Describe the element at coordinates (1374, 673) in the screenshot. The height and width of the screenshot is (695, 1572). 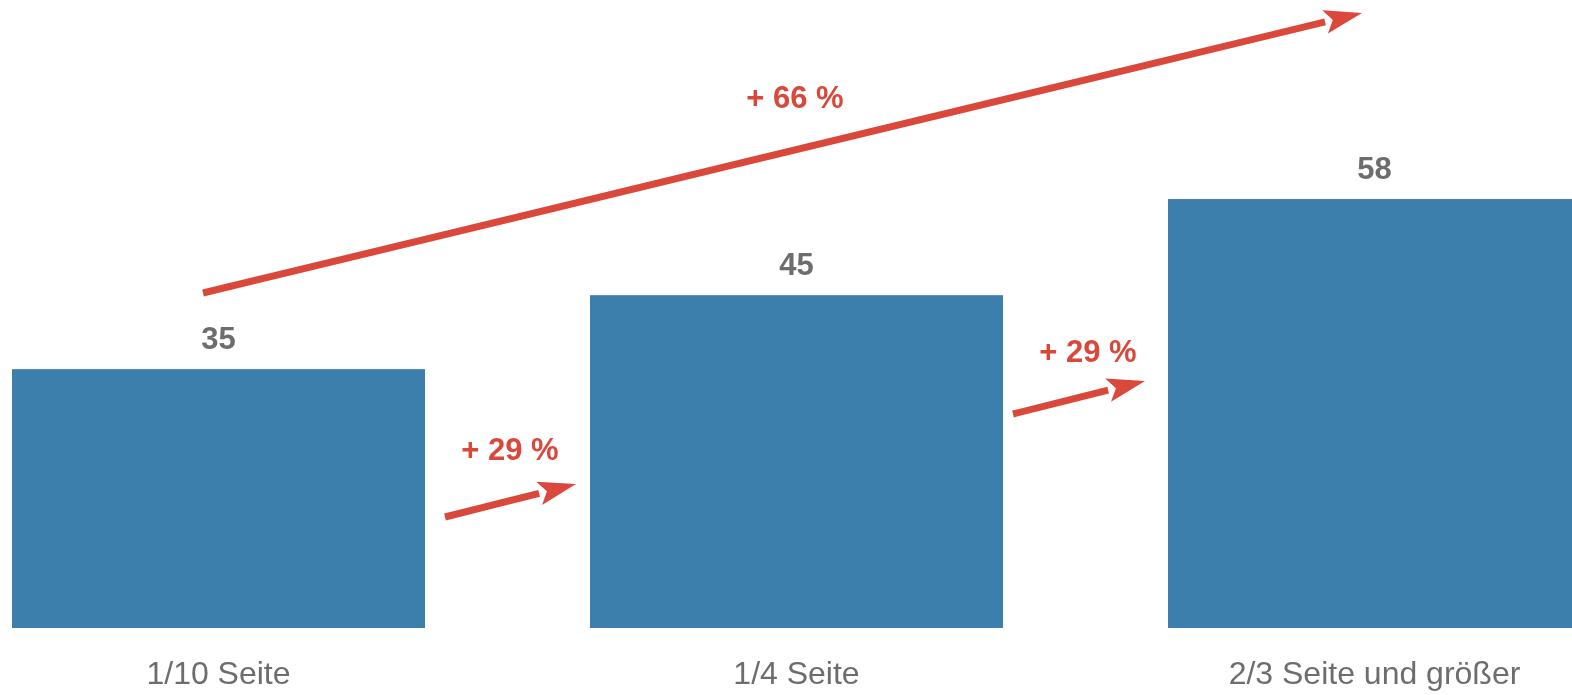
I see `x-tick-label: 2/3 Seite und größer` at that location.